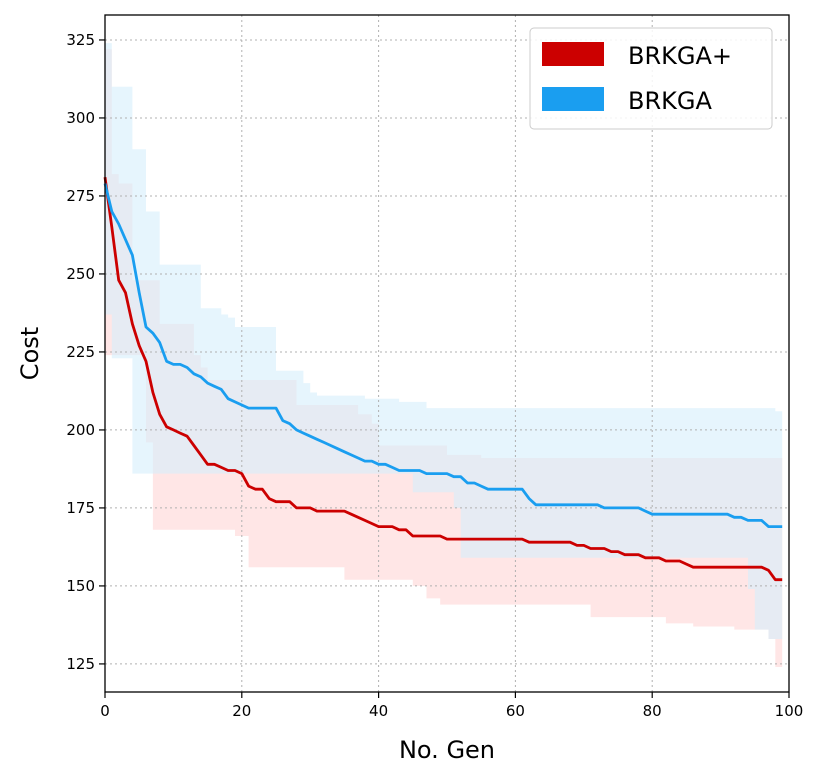 Image resolution: width=823 pixels, height=780 pixels. I want to click on x-tick-label-2: 40, so click(378, 711).